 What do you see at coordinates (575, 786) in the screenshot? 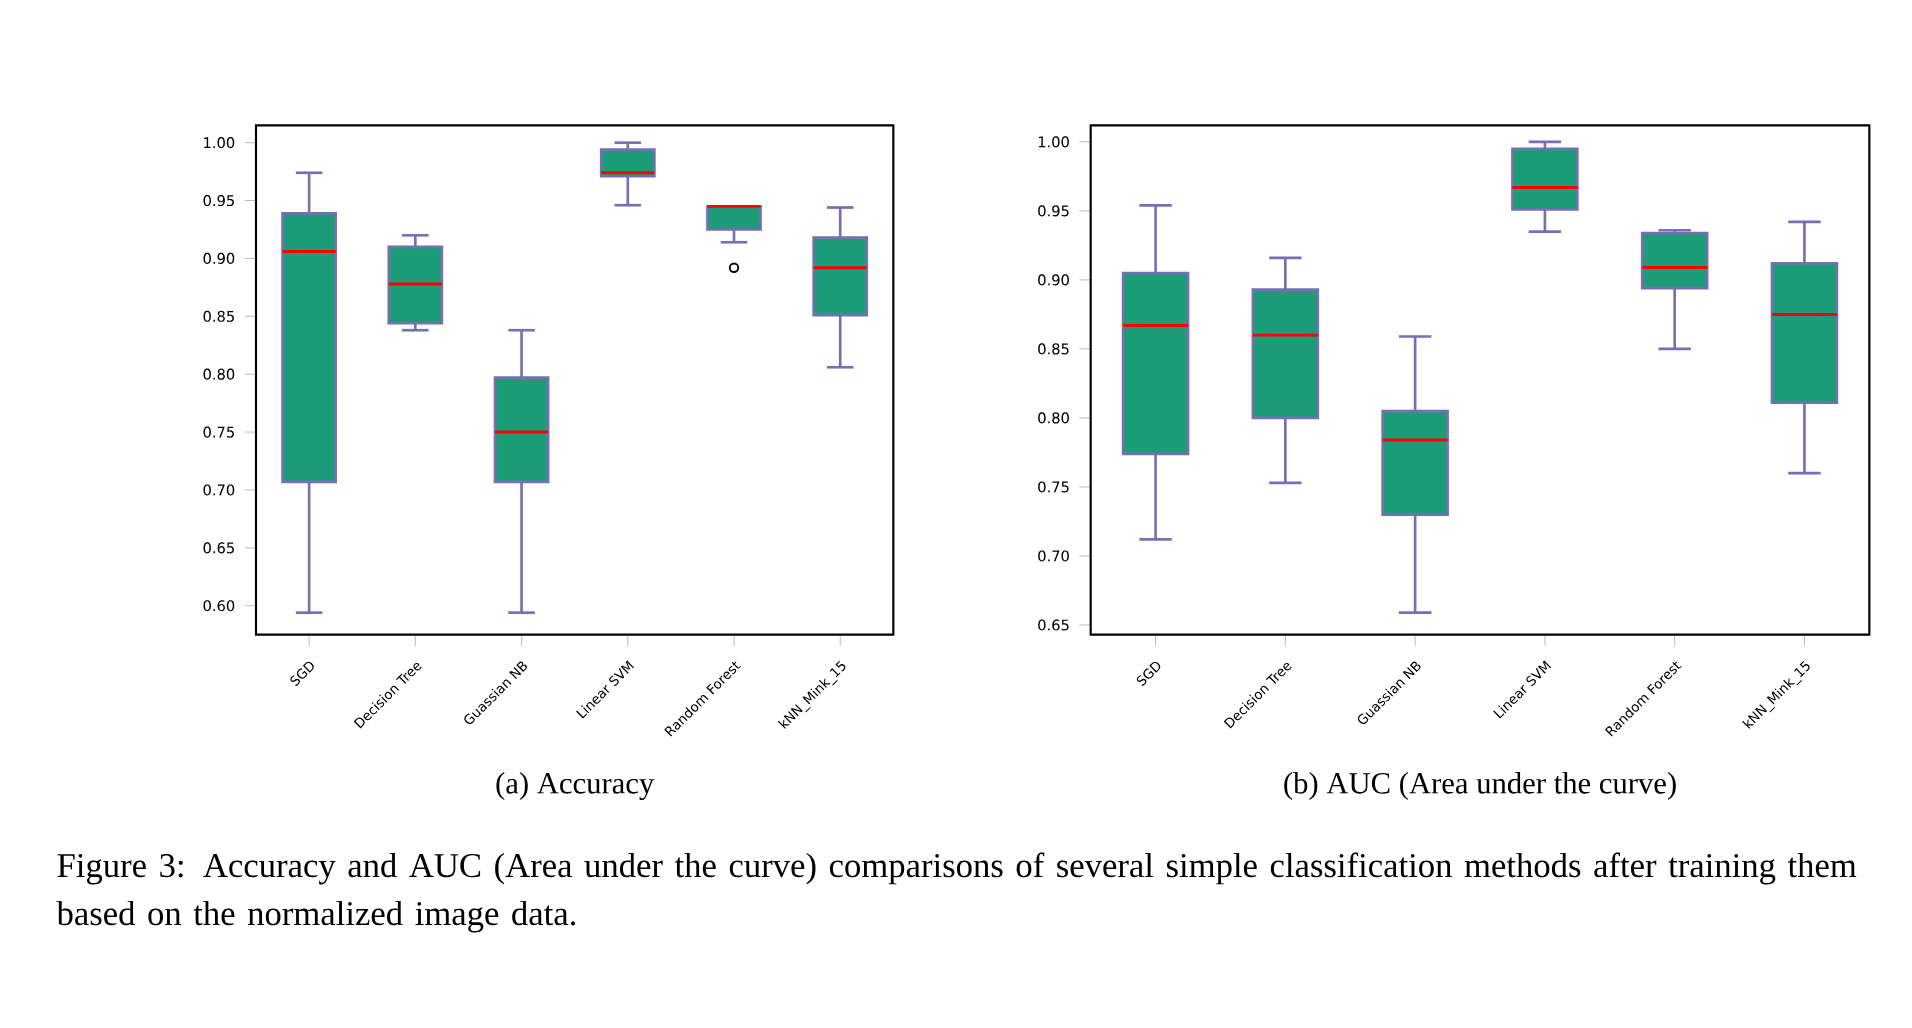
I see `text: (a) Accuracy` at bounding box center [575, 786].